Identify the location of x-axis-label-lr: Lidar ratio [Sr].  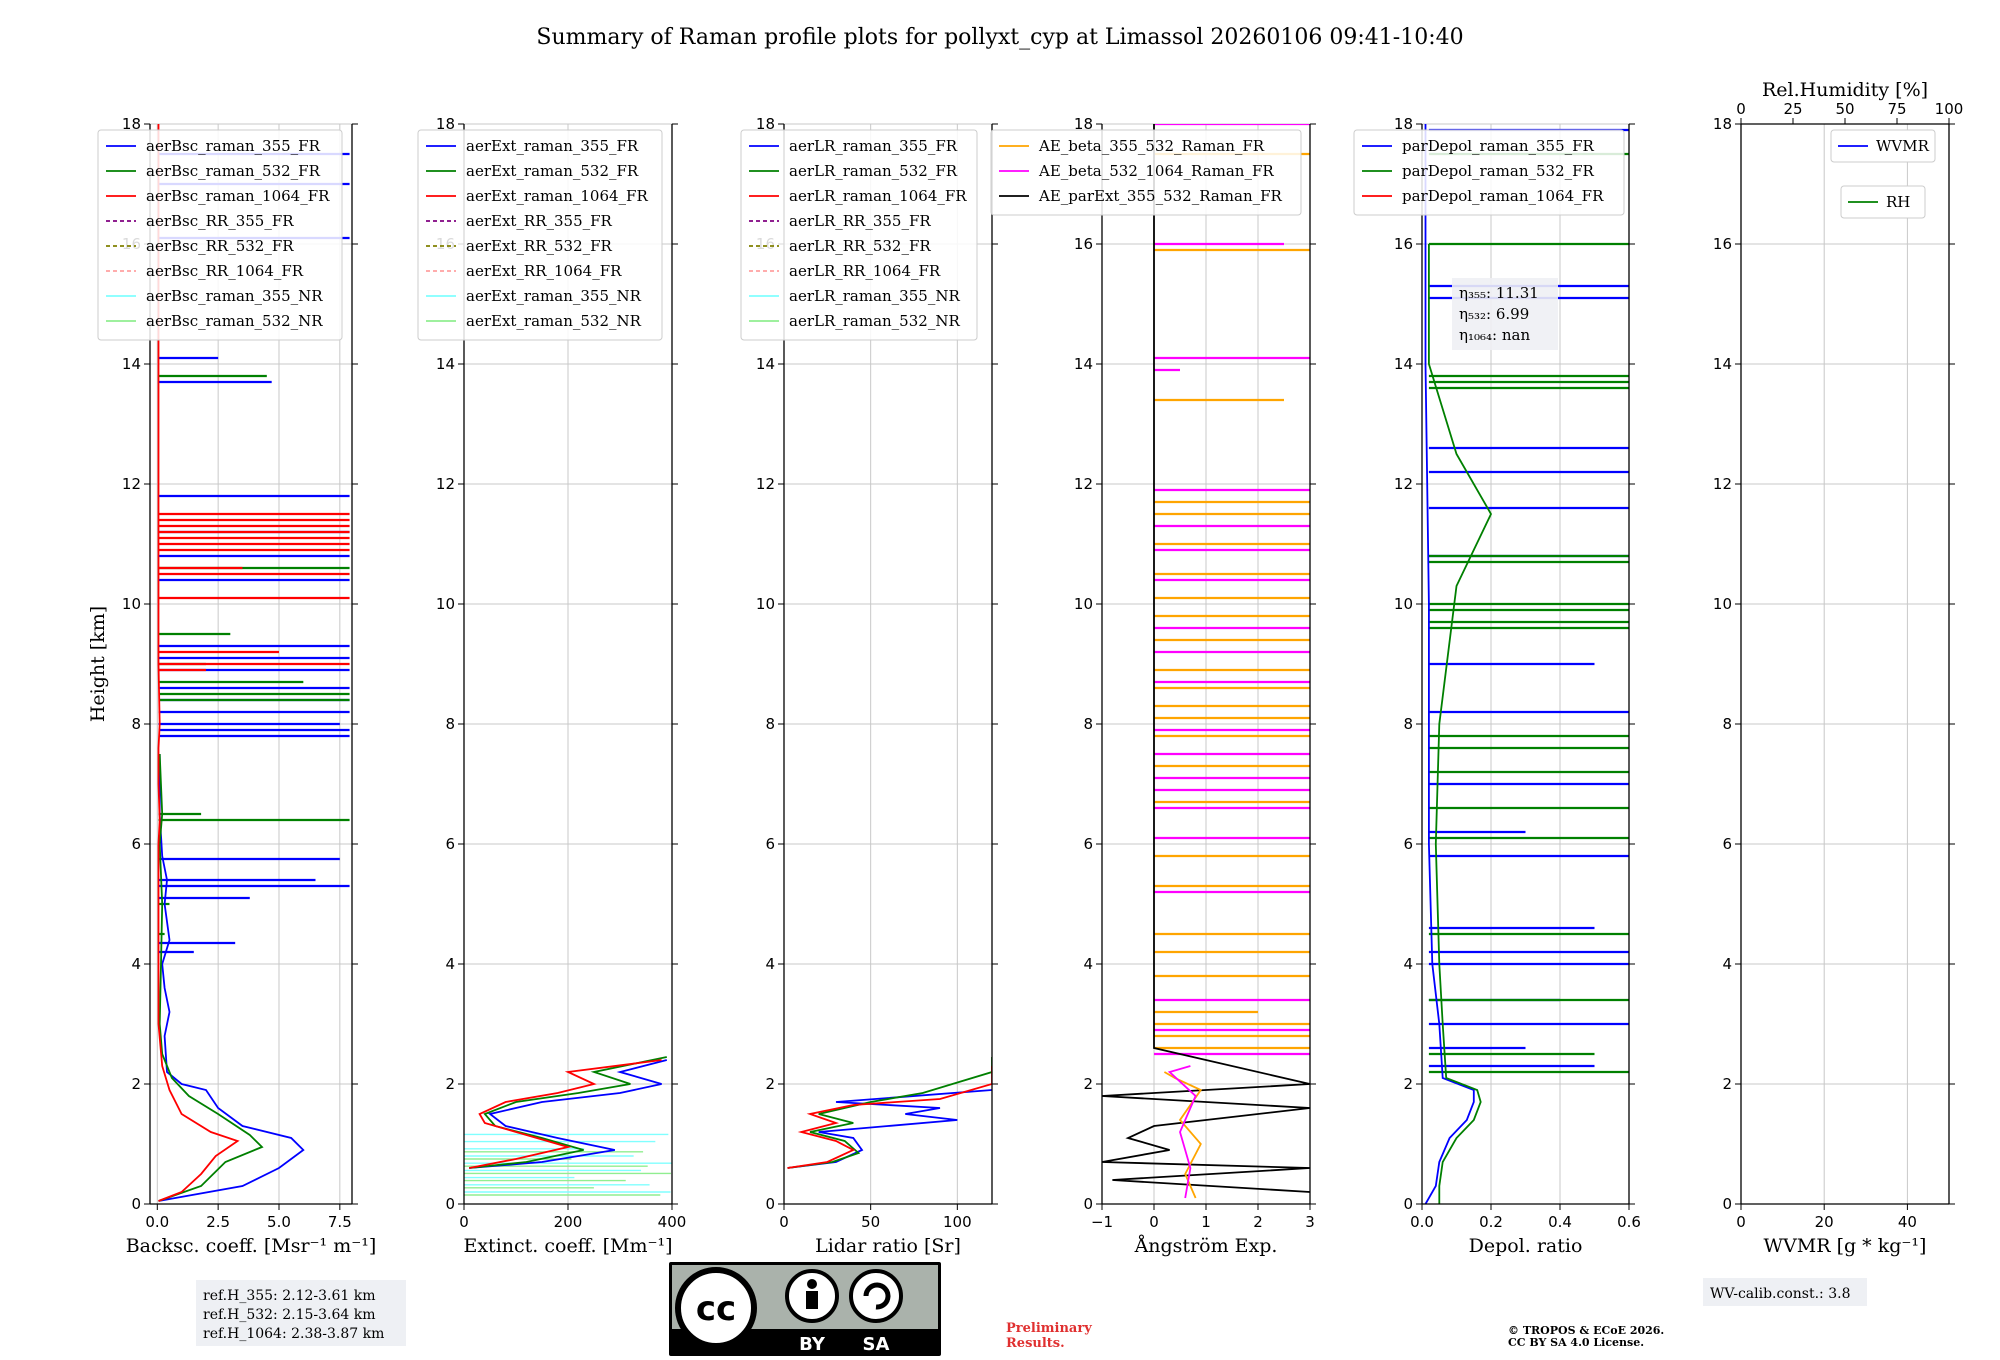
(888, 1246).